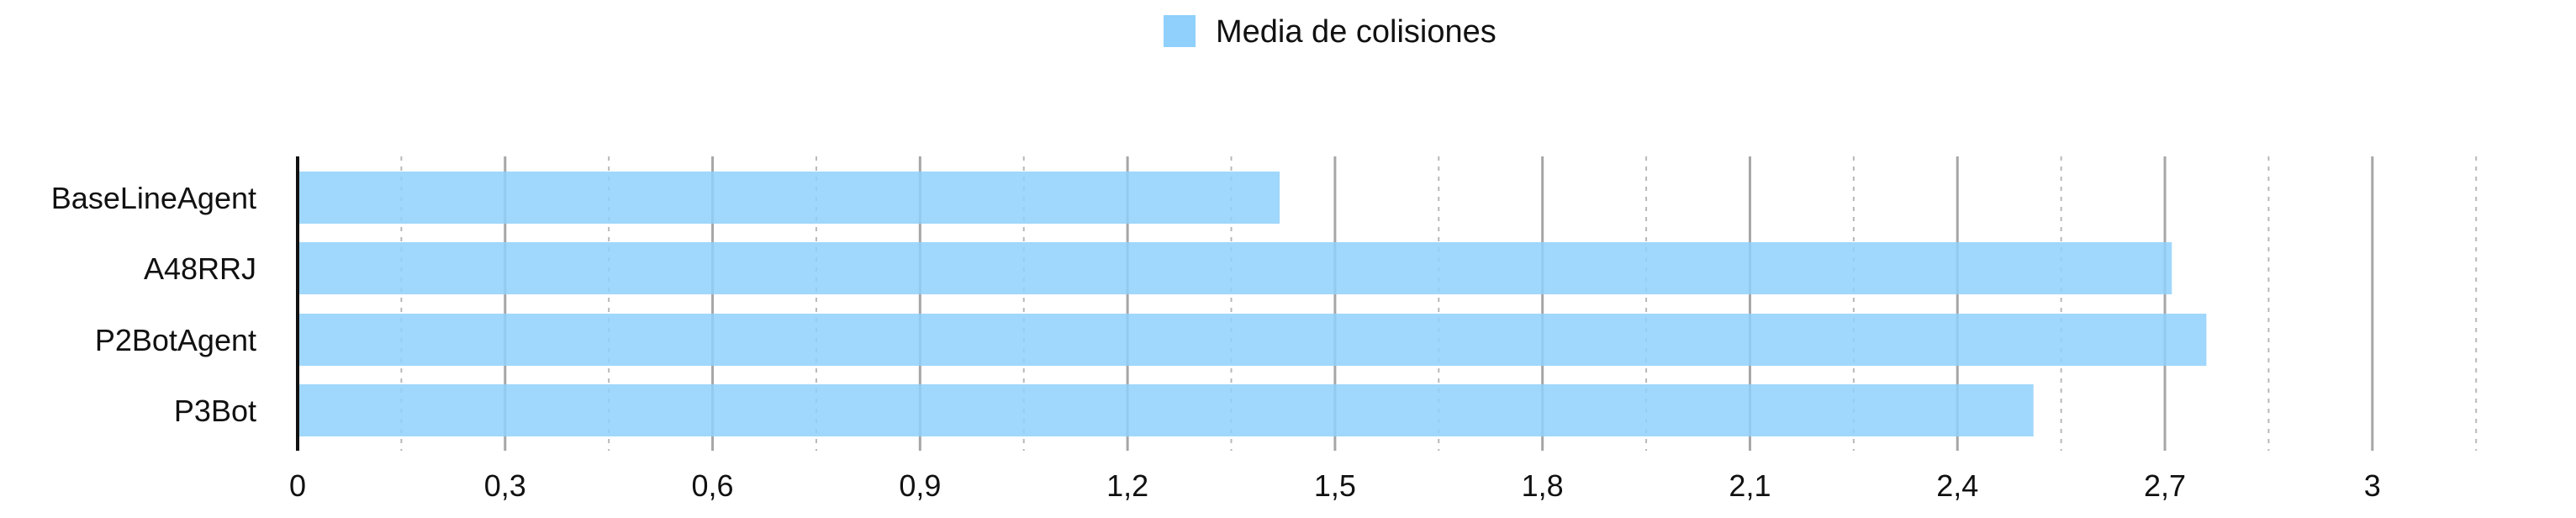 The width and height of the screenshot is (2576, 518). I want to click on x-tick-label: 2,4, so click(1957, 485).